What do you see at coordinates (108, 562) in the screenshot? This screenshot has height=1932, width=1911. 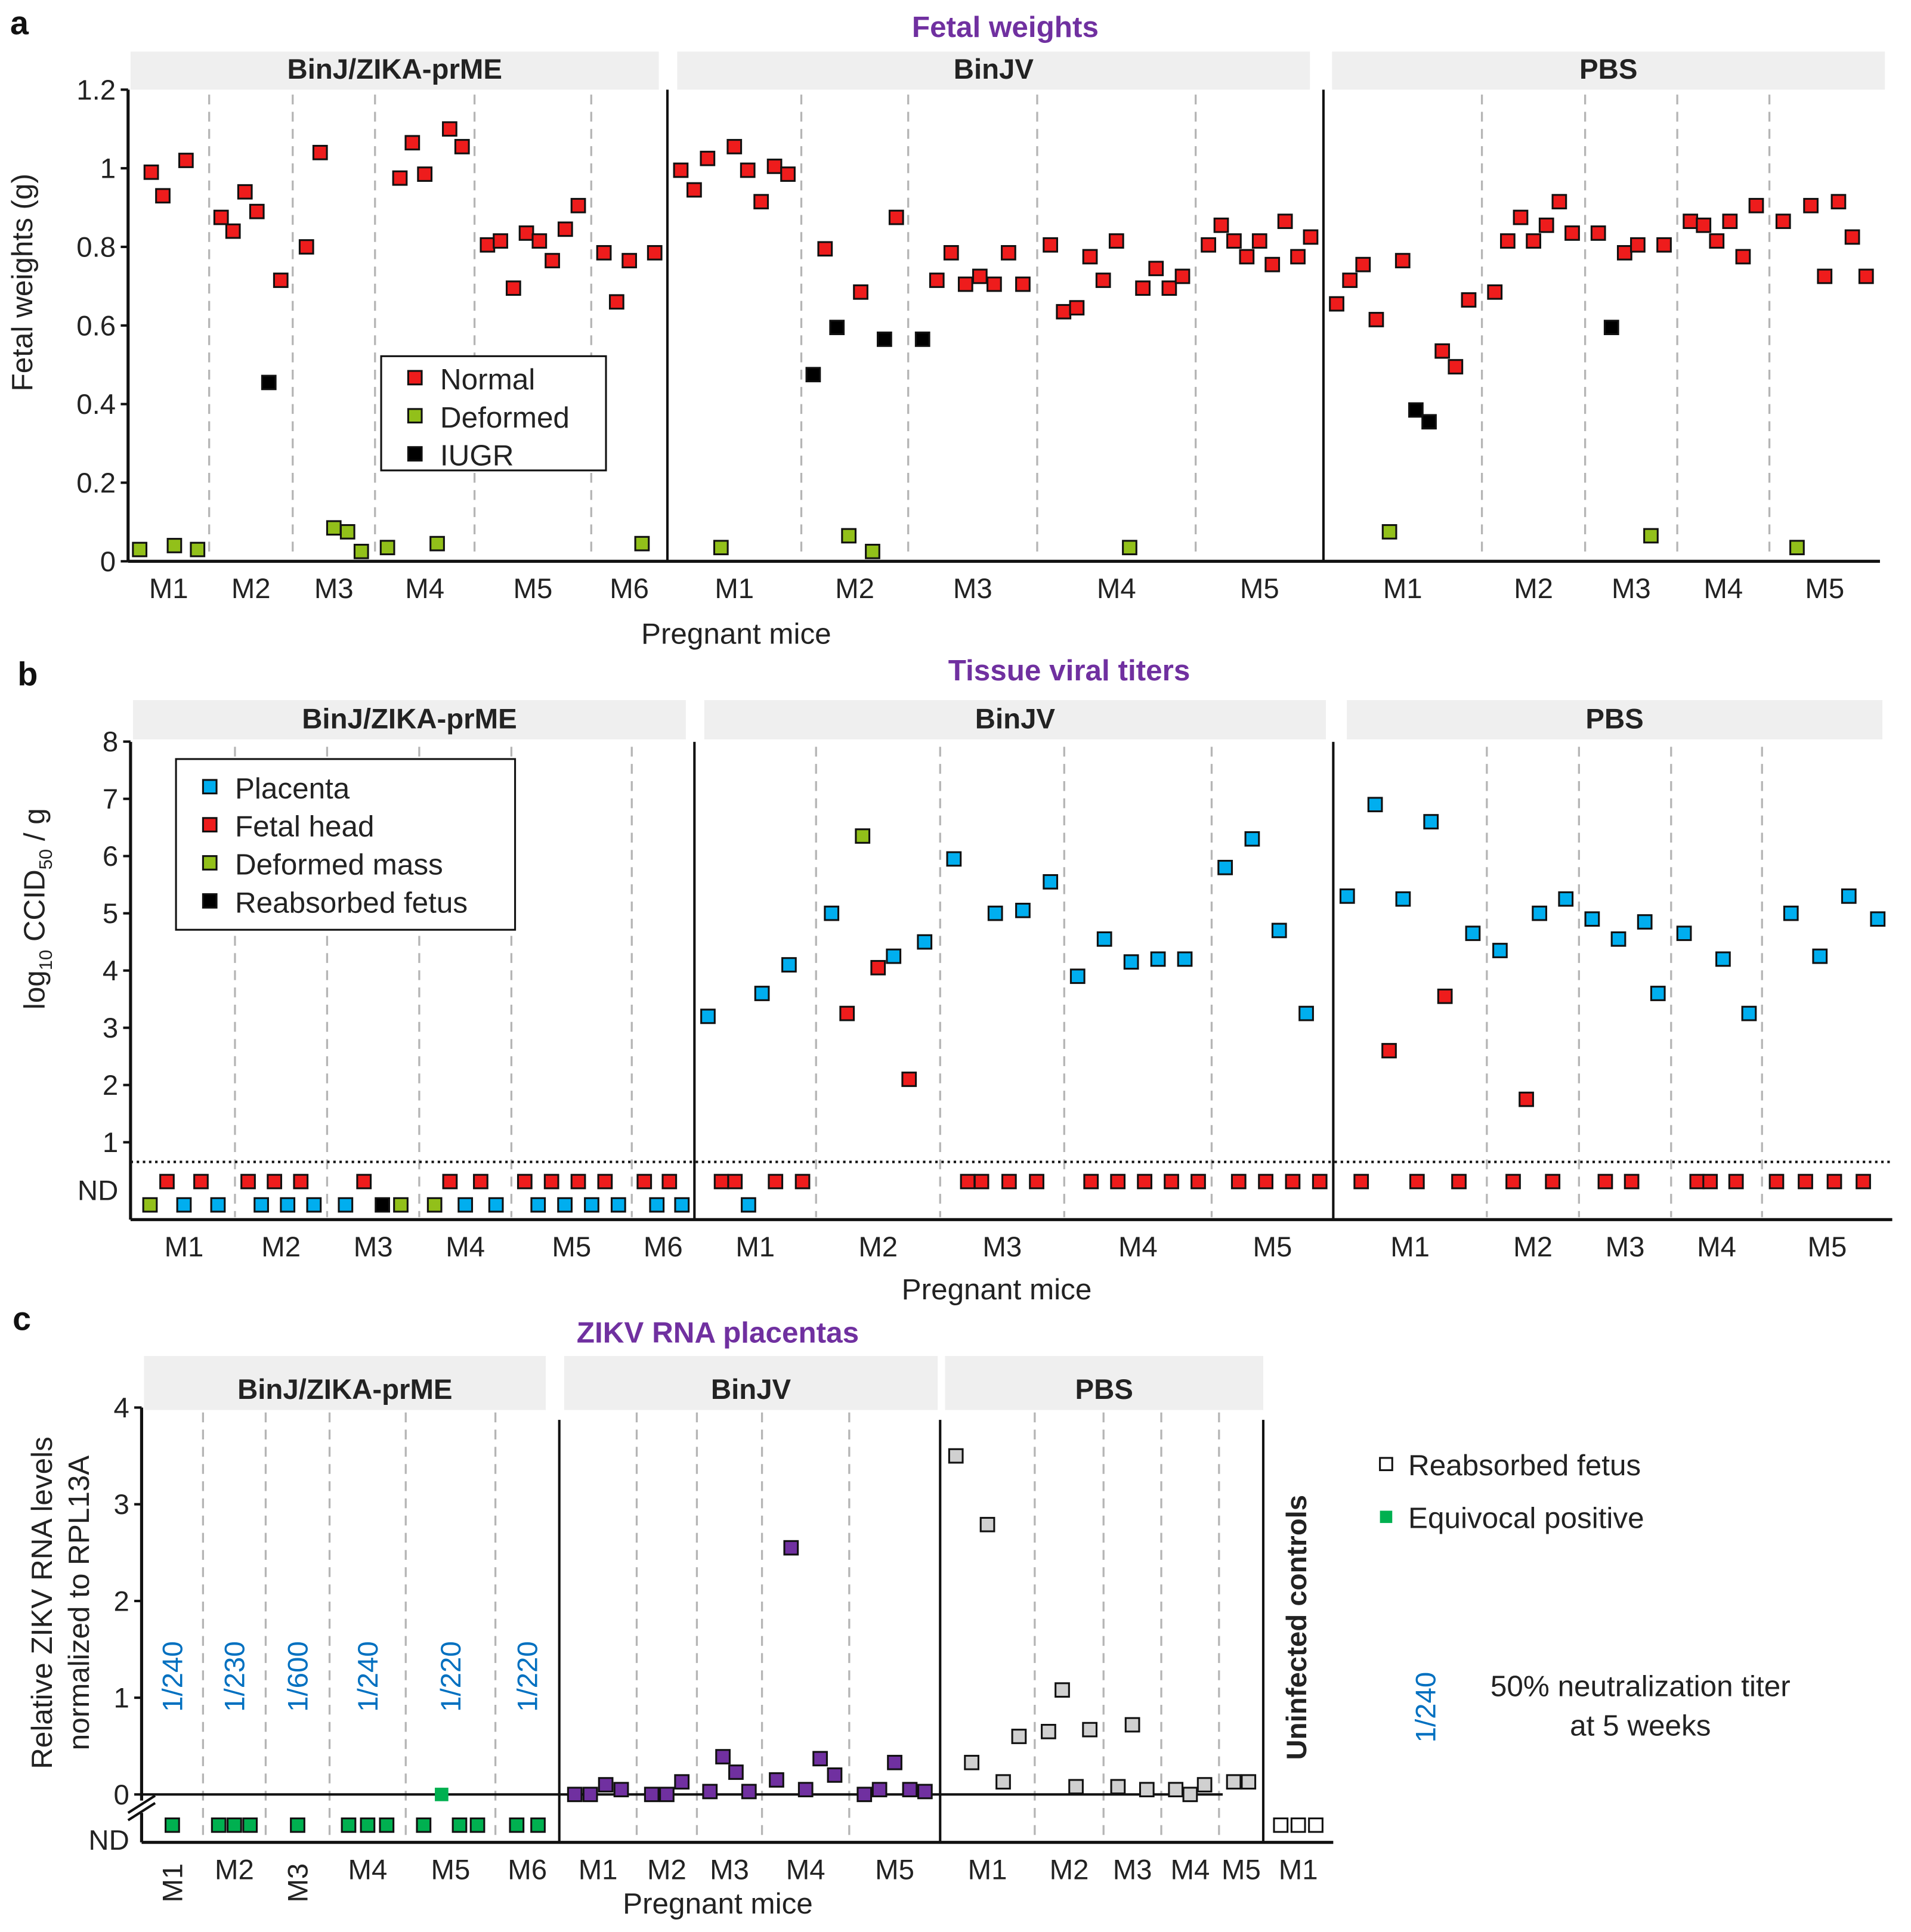 I see `y-tick-label: 0` at bounding box center [108, 562].